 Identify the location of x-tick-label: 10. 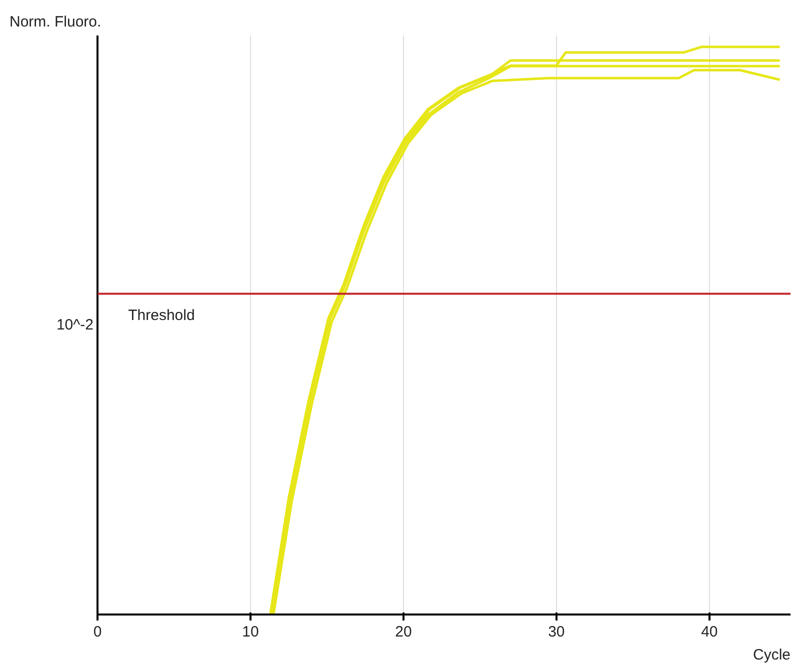
(250, 632).